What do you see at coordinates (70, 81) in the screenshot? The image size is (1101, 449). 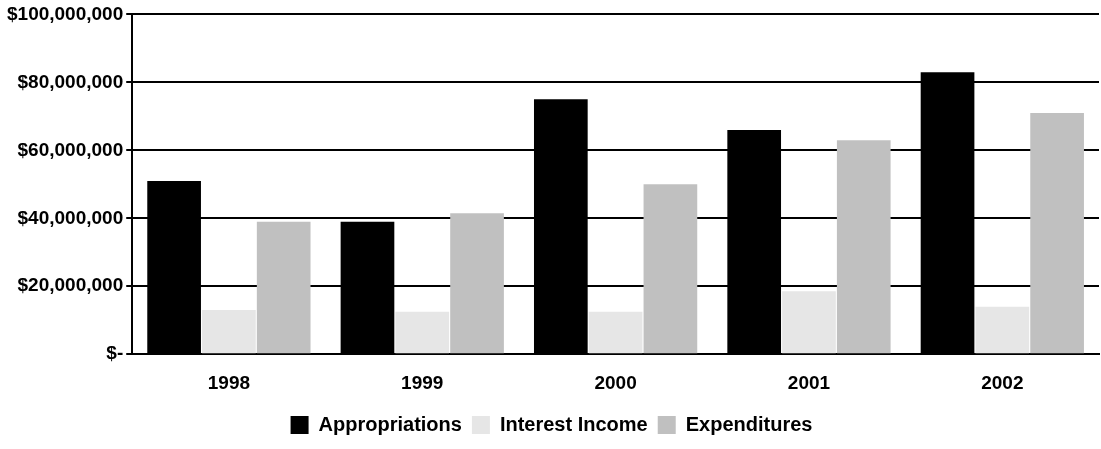 I see `y-tick-label: $80,000,000` at bounding box center [70, 81].